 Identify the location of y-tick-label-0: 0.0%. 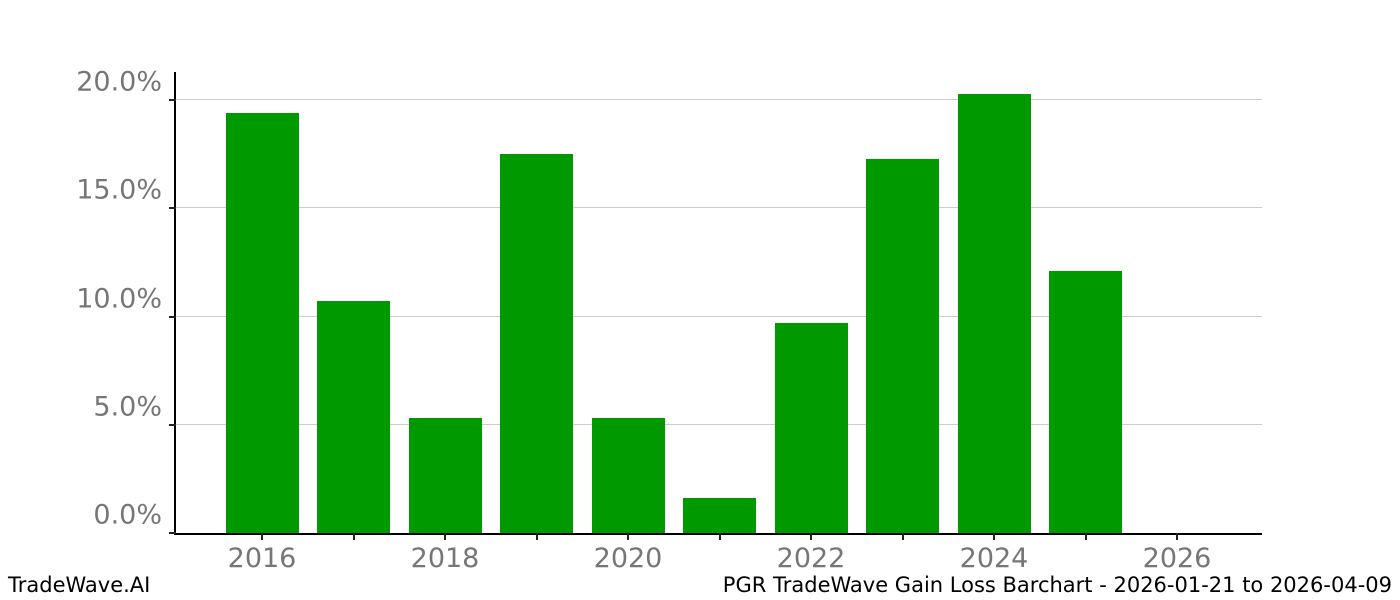
(127, 515).